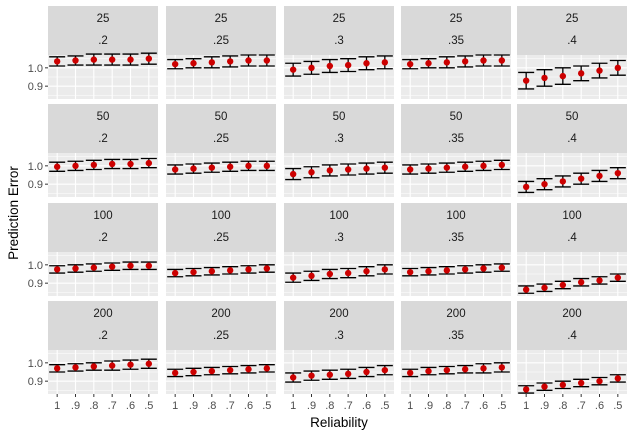  What do you see at coordinates (339, 238) in the screenshot?
I see `strip-col-label: .3` at bounding box center [339, 238].